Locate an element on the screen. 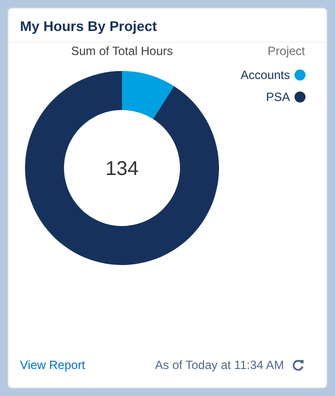  legend-title: Project is located at coordinates (287, 51).